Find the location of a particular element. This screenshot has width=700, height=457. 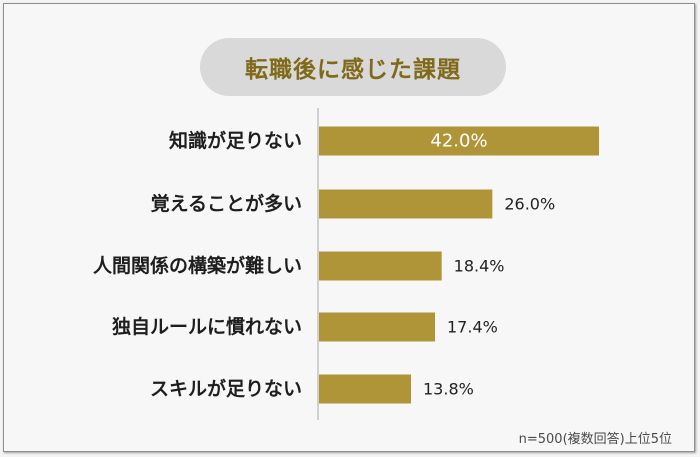

value-label: 18.4% is located at coordinates (479, 266).